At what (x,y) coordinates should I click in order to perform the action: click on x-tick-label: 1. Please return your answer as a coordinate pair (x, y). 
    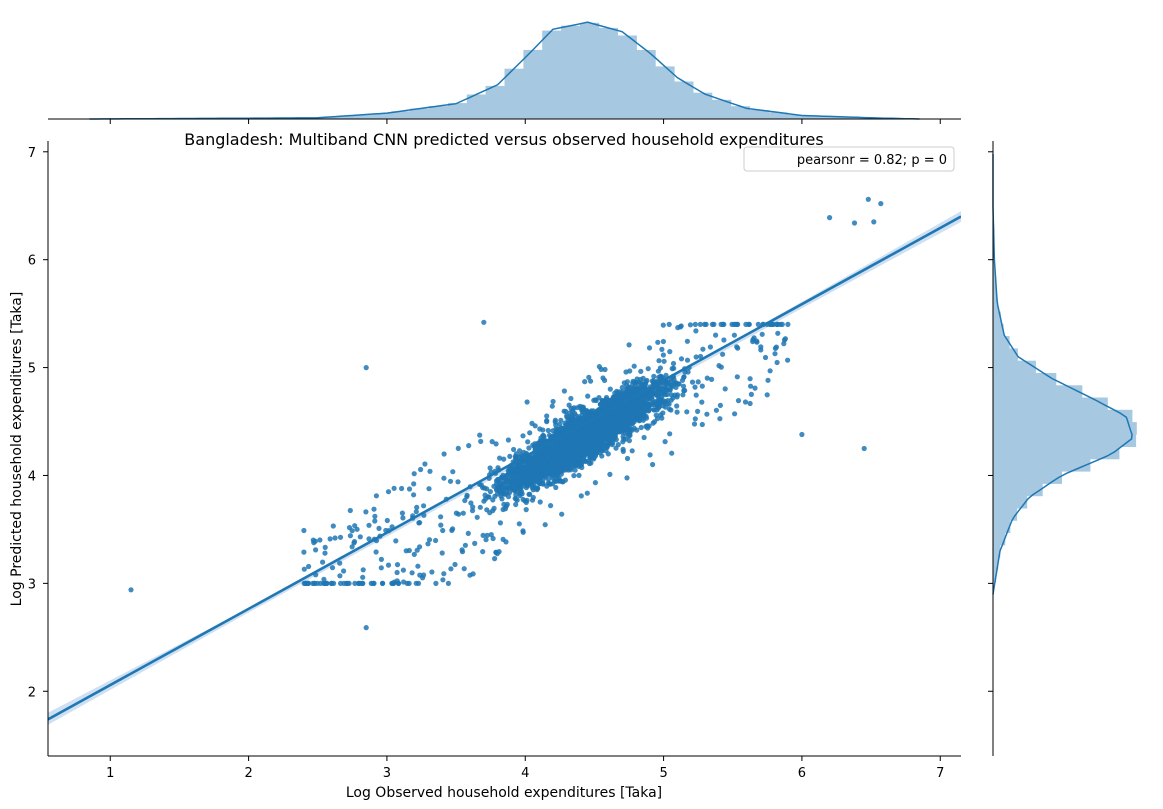
    Looking at the image, I should click on (110, 773).